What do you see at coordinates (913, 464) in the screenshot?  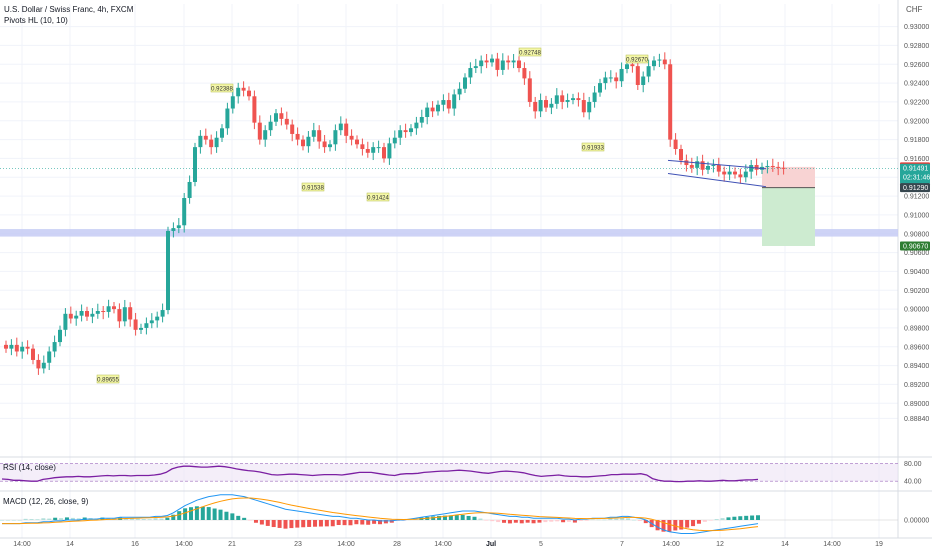 I see `rsi-level-tick: 80.00` at bounding box center [913, 464].